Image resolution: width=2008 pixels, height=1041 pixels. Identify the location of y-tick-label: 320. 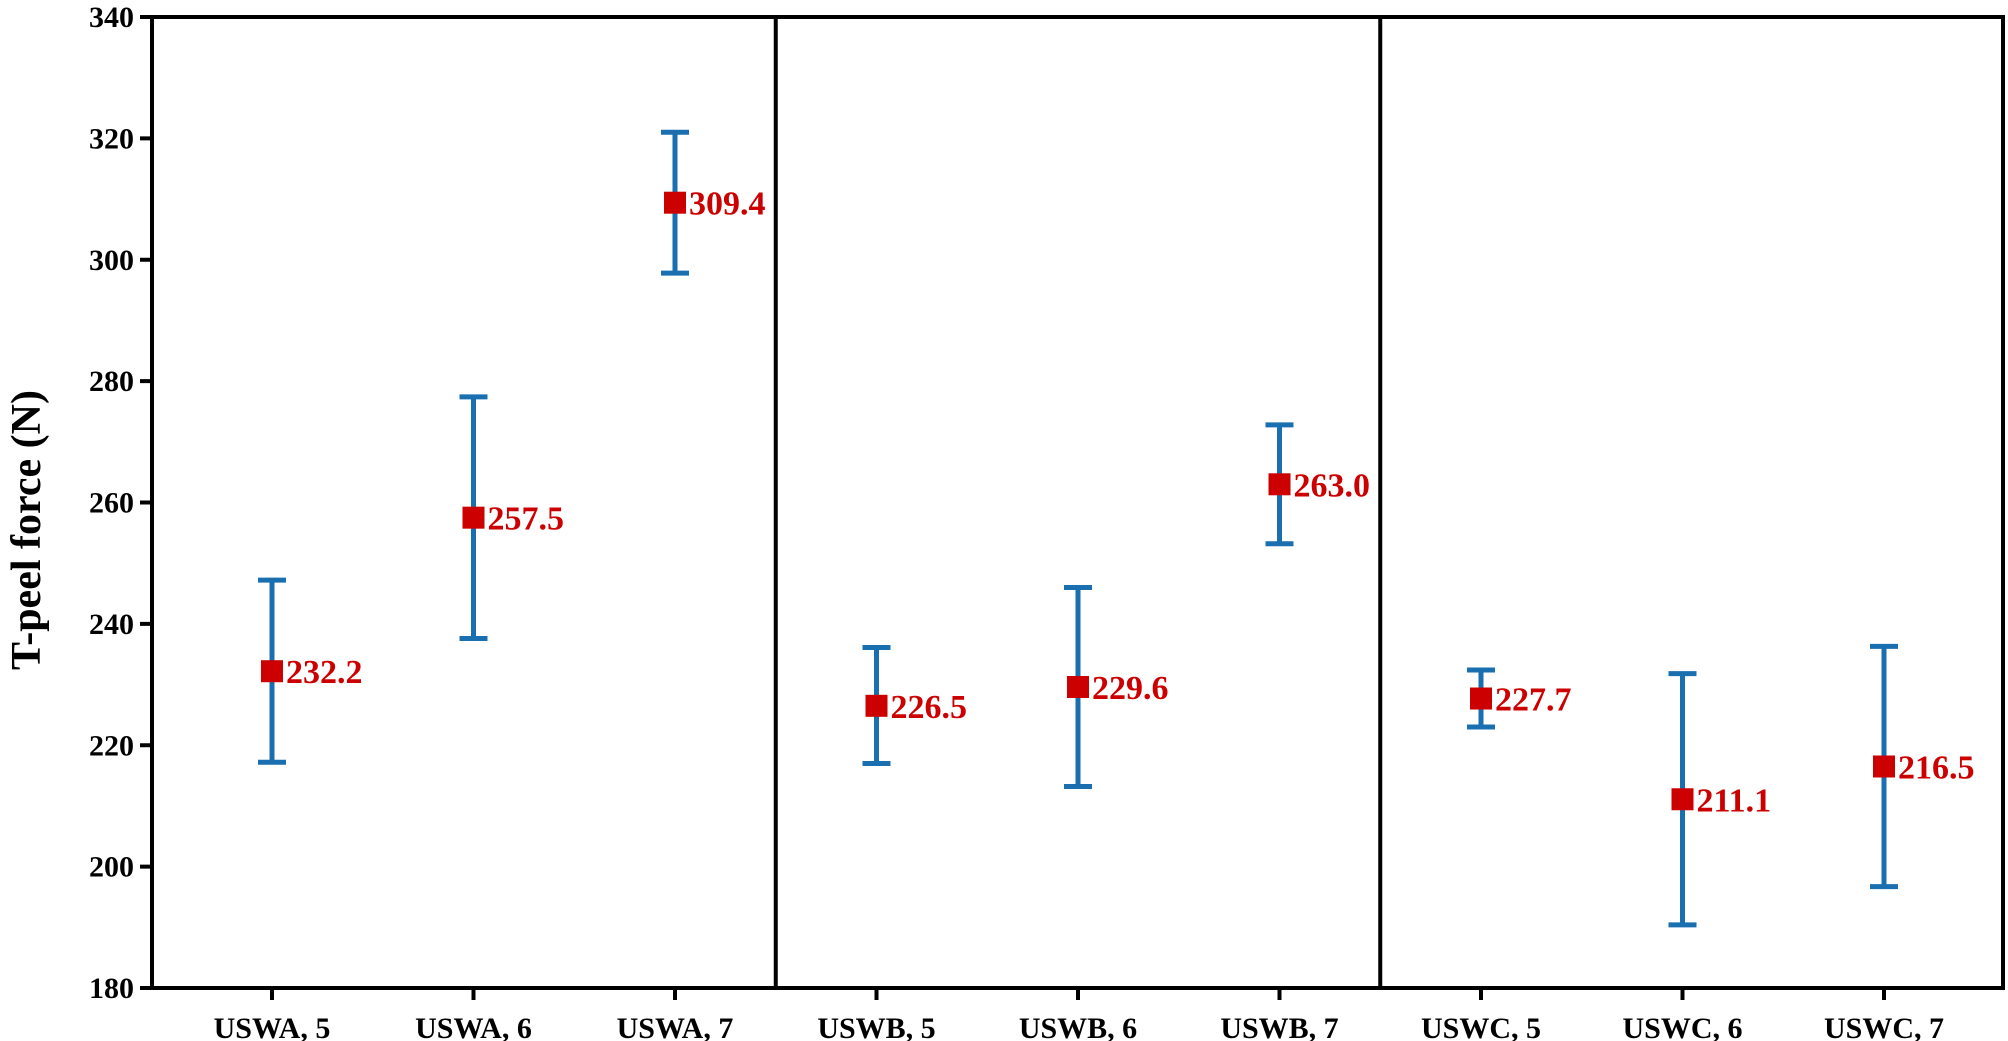
(111, 138).